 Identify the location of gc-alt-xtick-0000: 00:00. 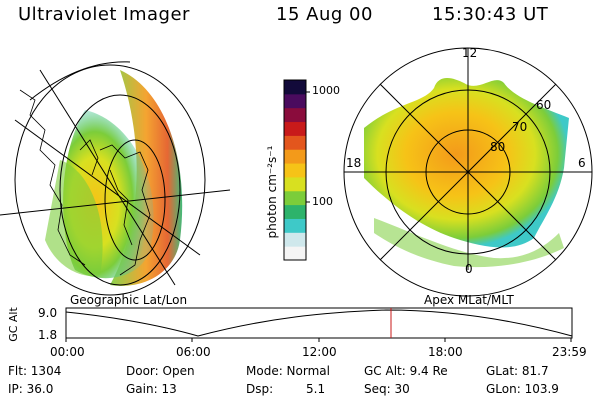
(67, 352).